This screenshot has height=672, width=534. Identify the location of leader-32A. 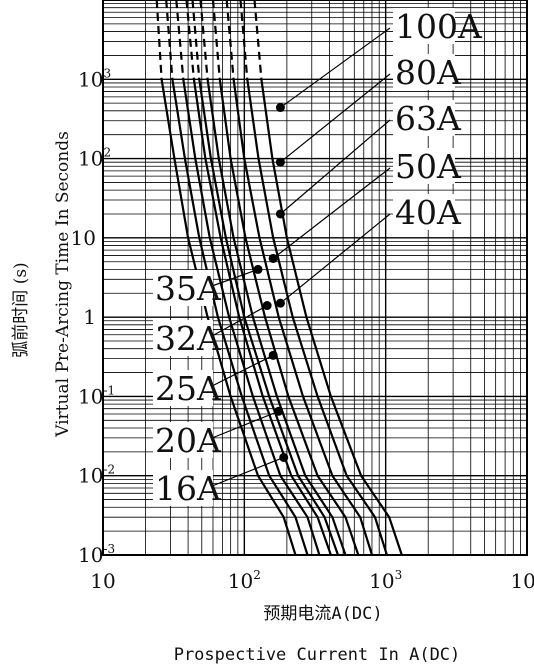
(239, 321).